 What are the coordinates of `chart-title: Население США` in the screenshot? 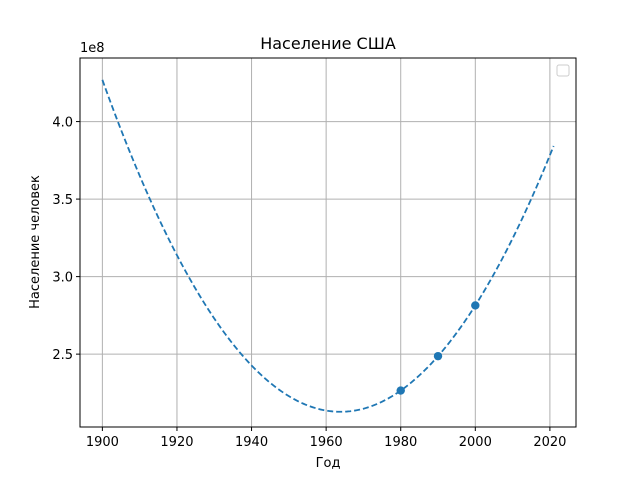 It's located at (328, 43).